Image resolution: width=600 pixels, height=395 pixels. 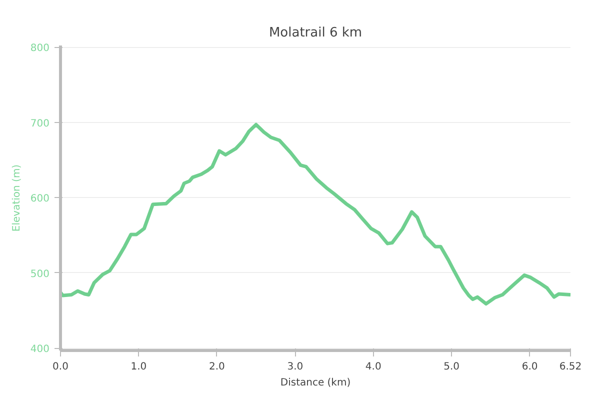 What do you see at coordinates (452, 367) in the screenshot?
I see `x-tick-label: 5.0` at bounding box center [452, 367].